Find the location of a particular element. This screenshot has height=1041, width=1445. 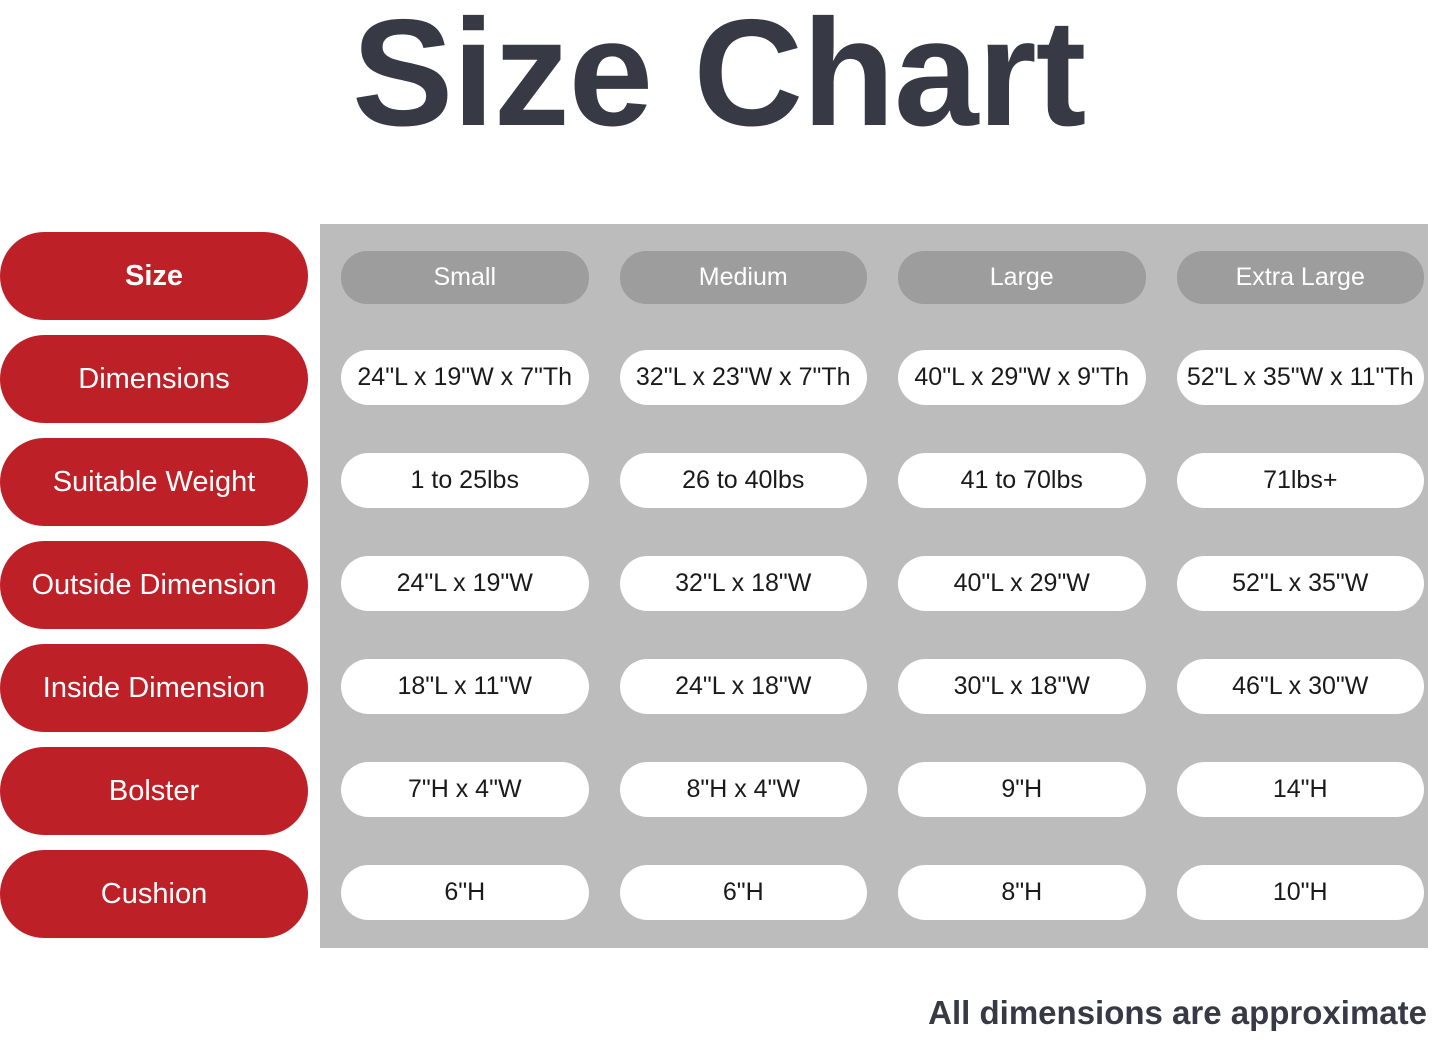

table-cell-text: 24"L x 18"W is located at coordinates (743, 686).